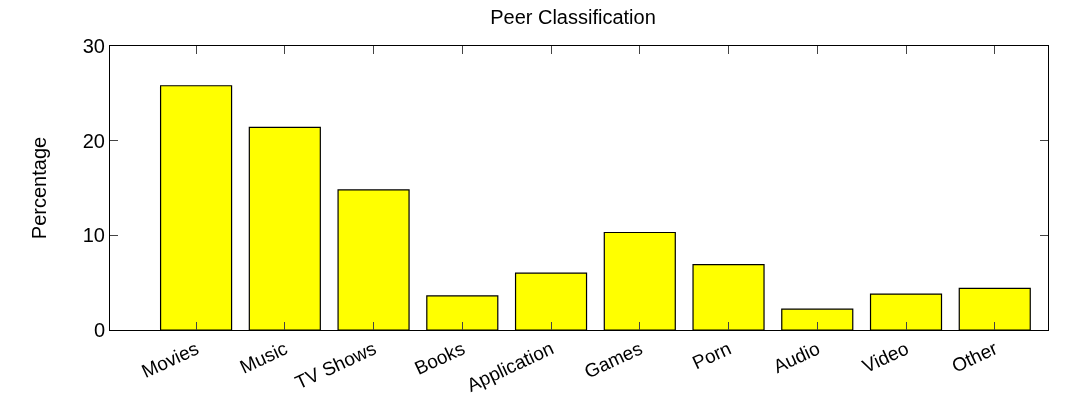  What do you see at coordinates (99, 330) in the screenshot?
I see `y-tick-label: 0` at bounding box center [99, 330].